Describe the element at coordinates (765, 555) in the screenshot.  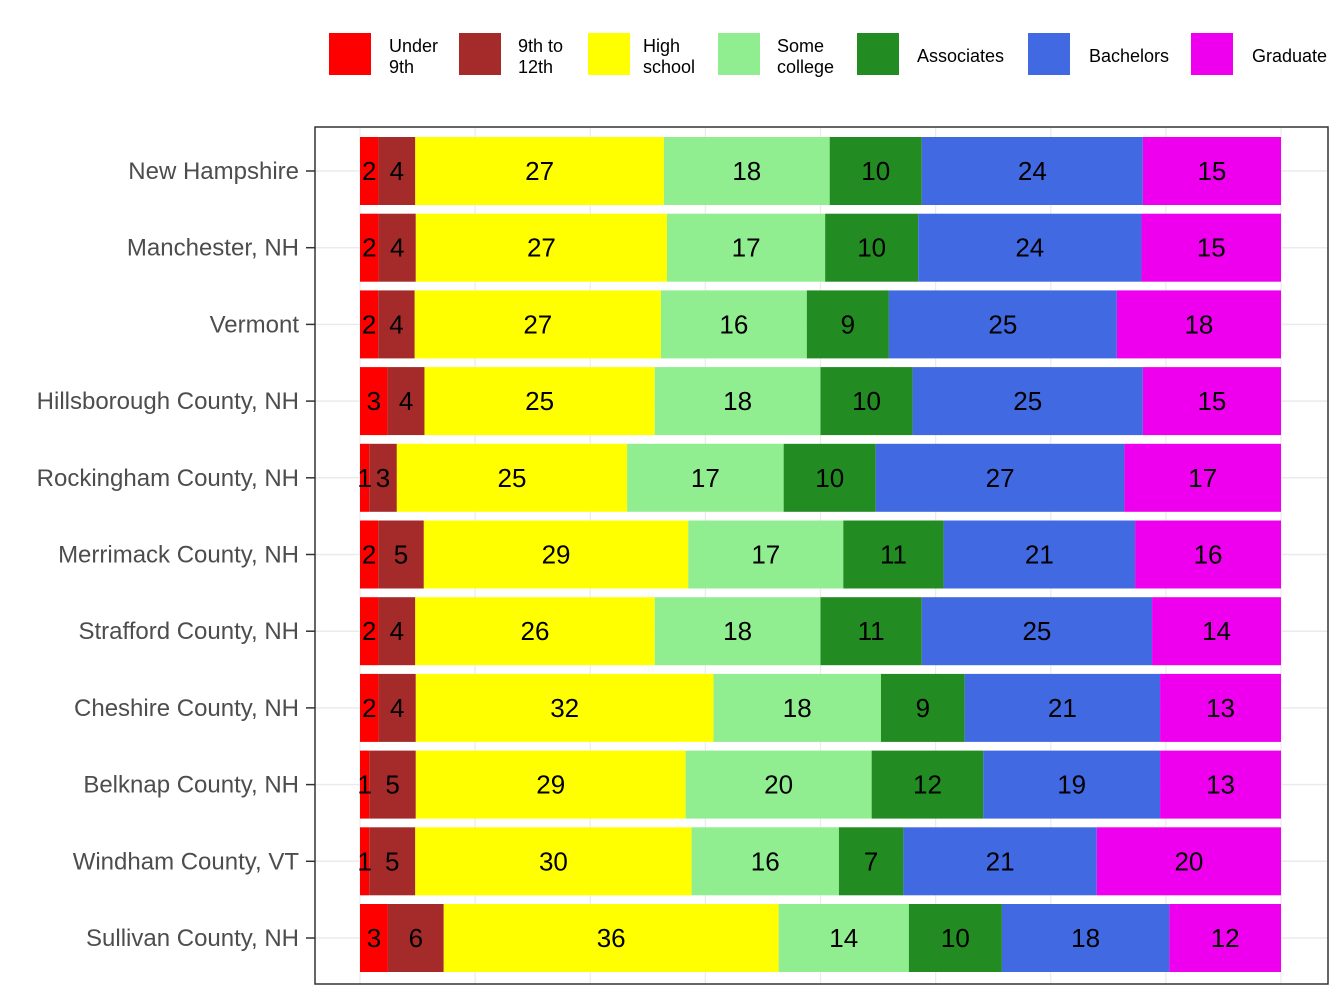
I see `data-label: 17` at that location.